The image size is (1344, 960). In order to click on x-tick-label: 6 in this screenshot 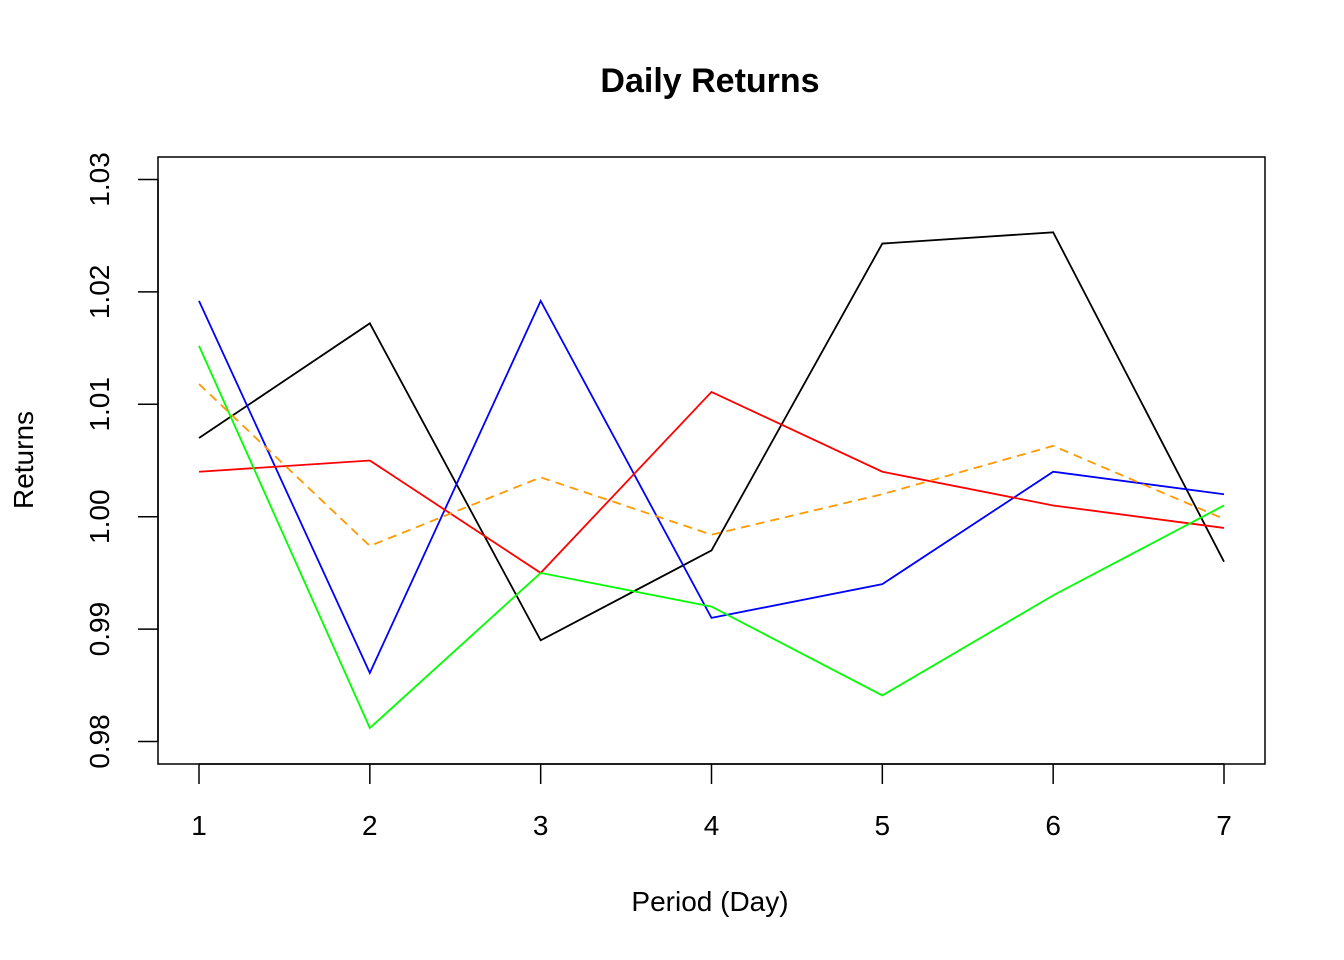, I will do `click(1053, 825)`.